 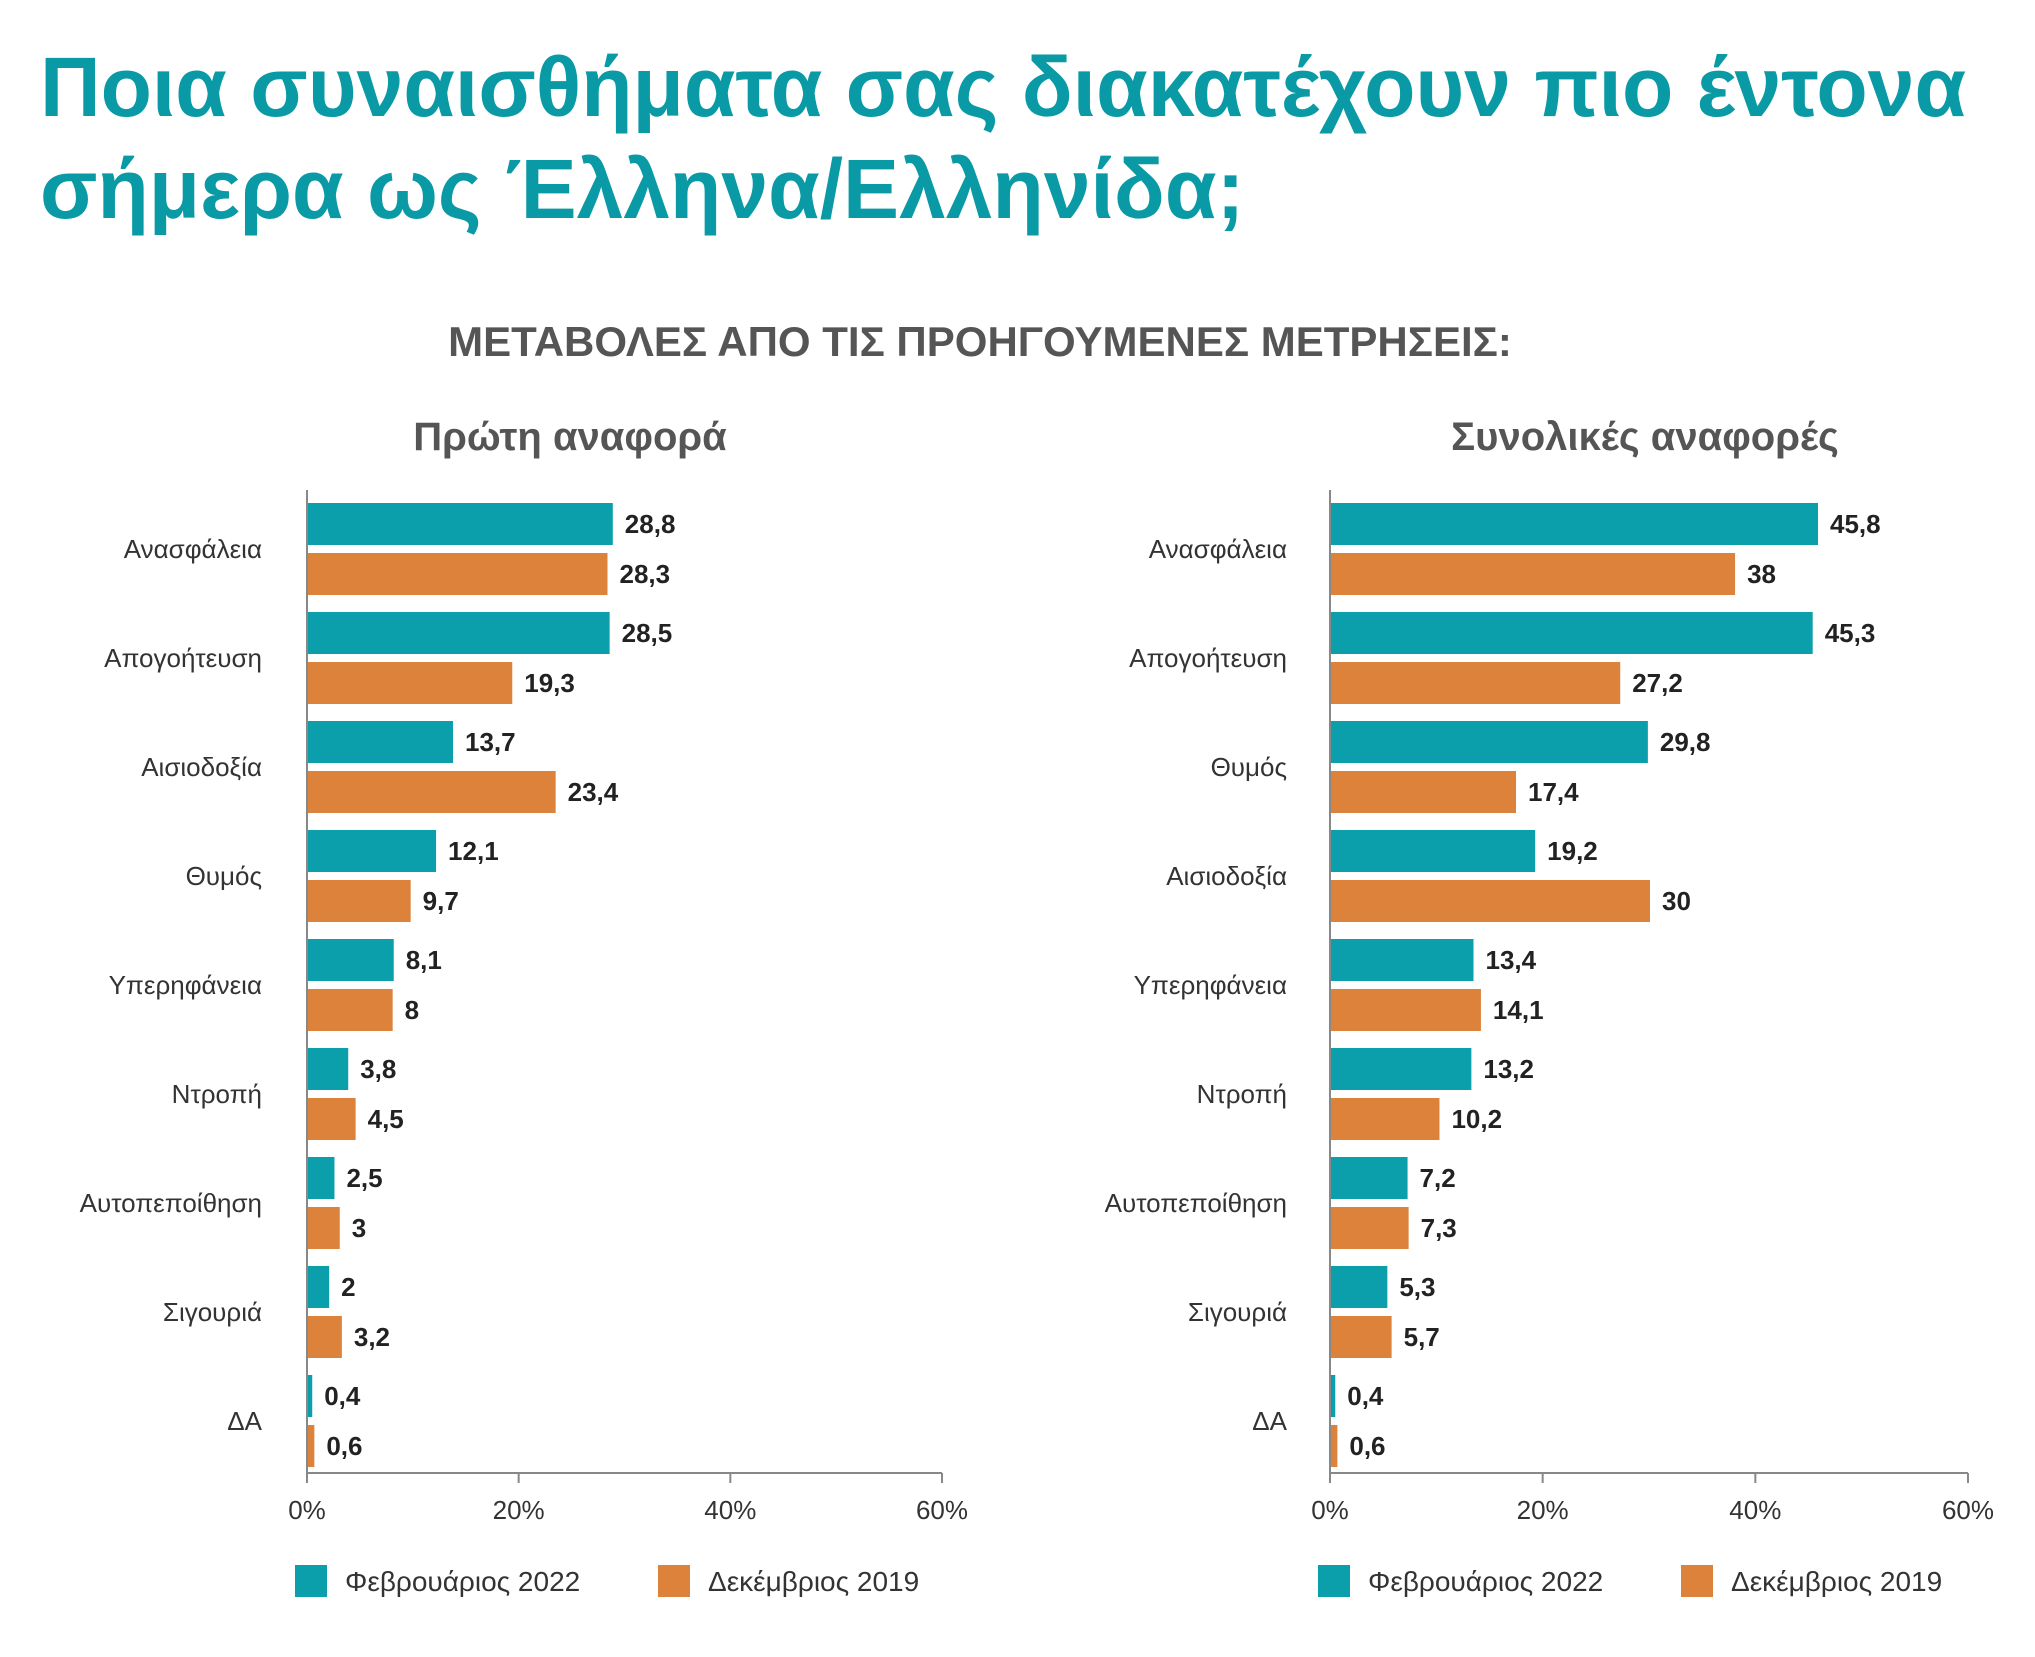 I want to click on chart2-legend-label: Φεβρουάριος 2022, so click(x=1485, y=1581).